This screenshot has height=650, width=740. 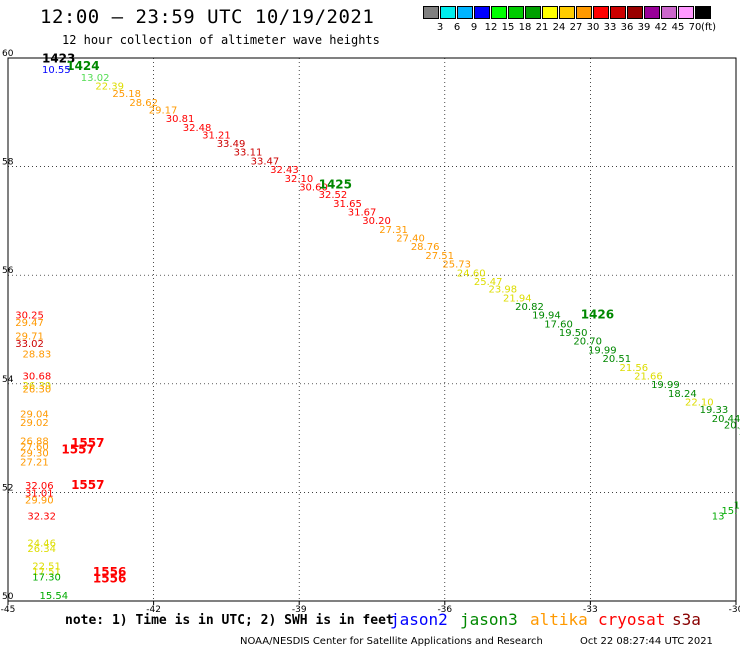 What do you see at coordinates (153, 610) in the screenshot?
I see `lon-label: -42` at bounding box center [153, 610].